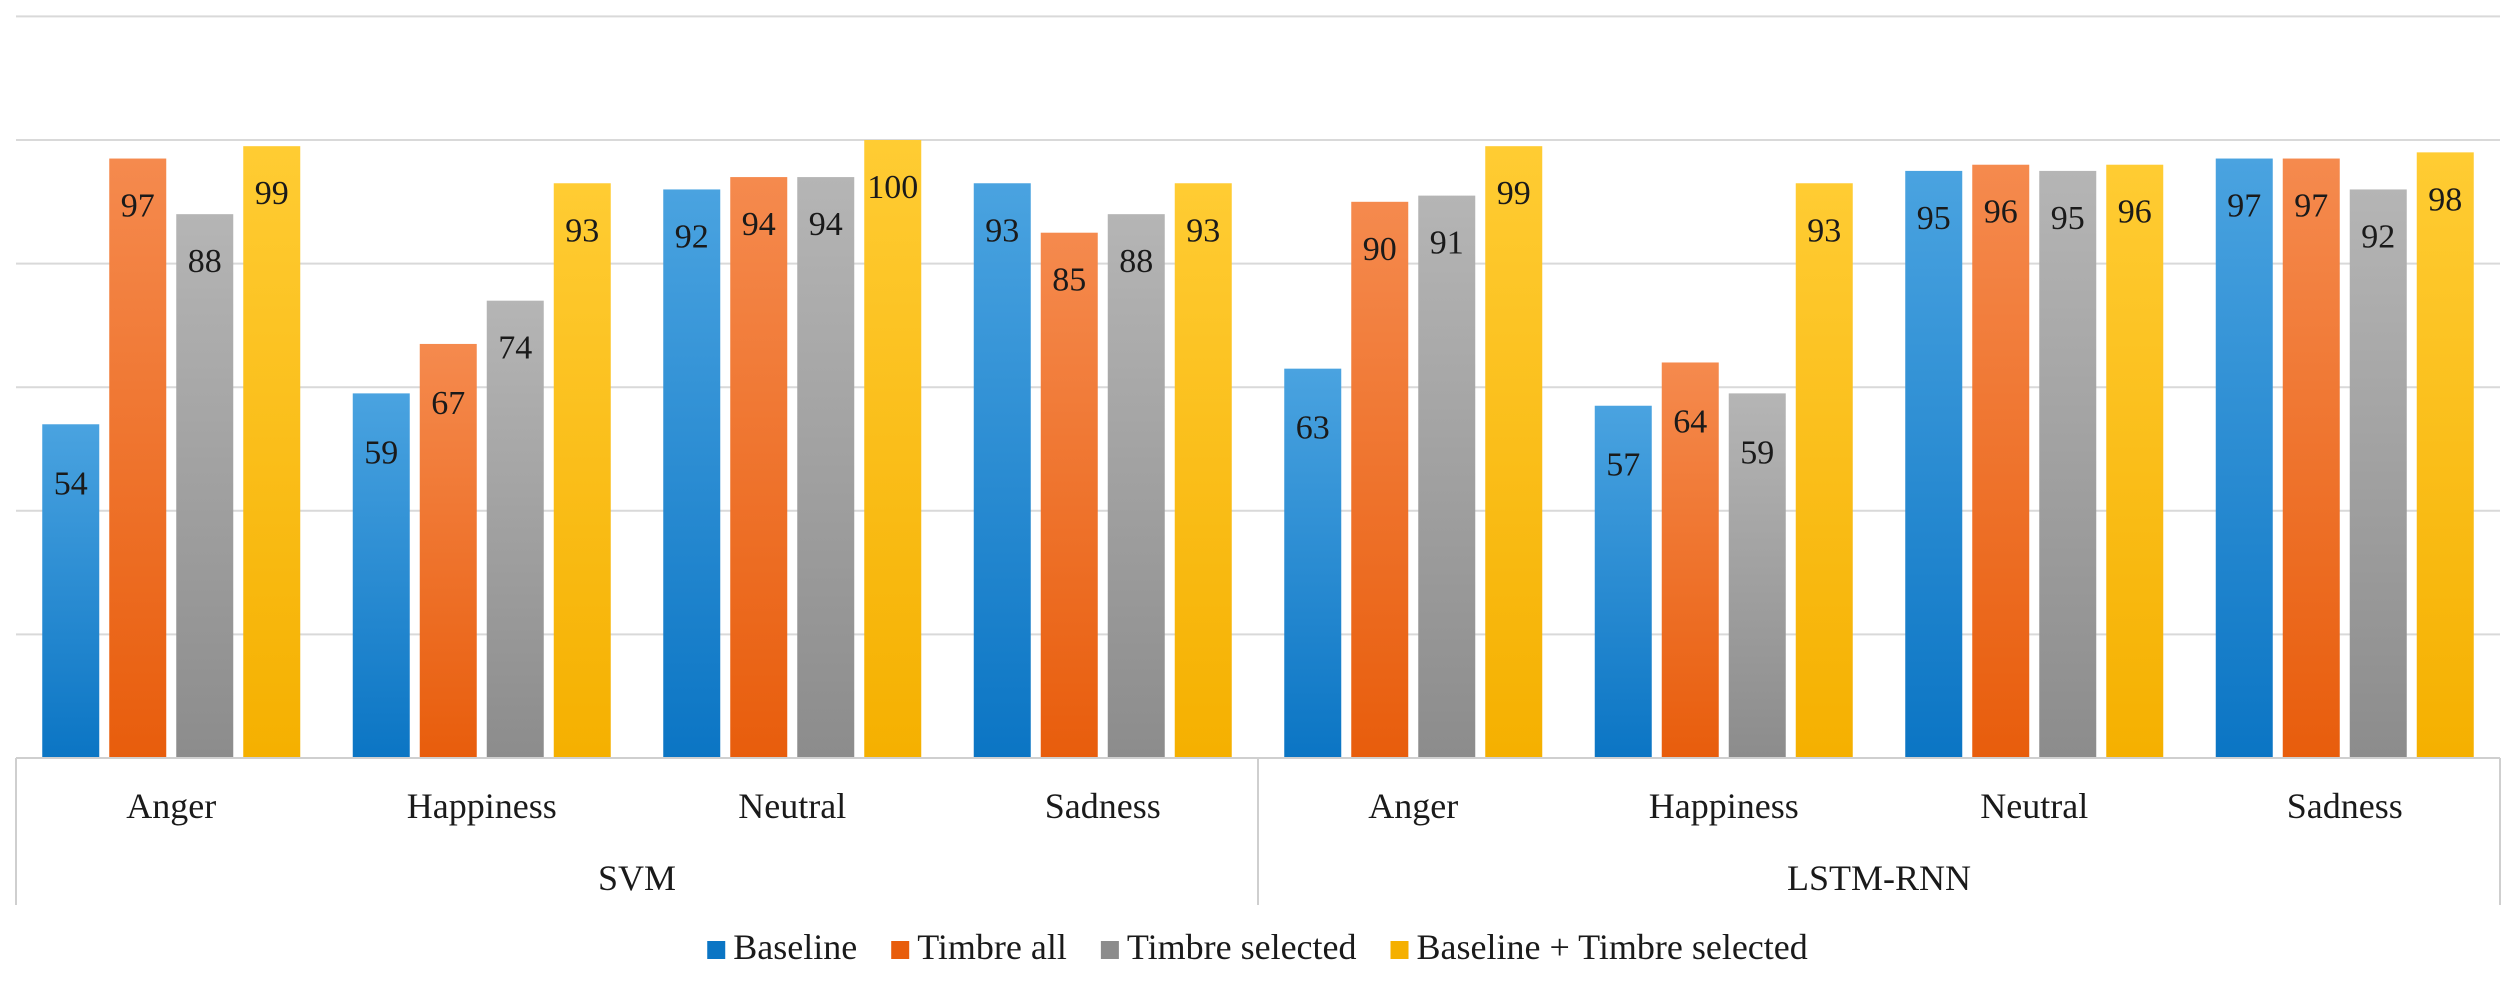 The height and width of the screenshot is (990, 2515). Describe the element at coordinates (637, 878) in the screenshot. I see `group-label: SVM` at that location.